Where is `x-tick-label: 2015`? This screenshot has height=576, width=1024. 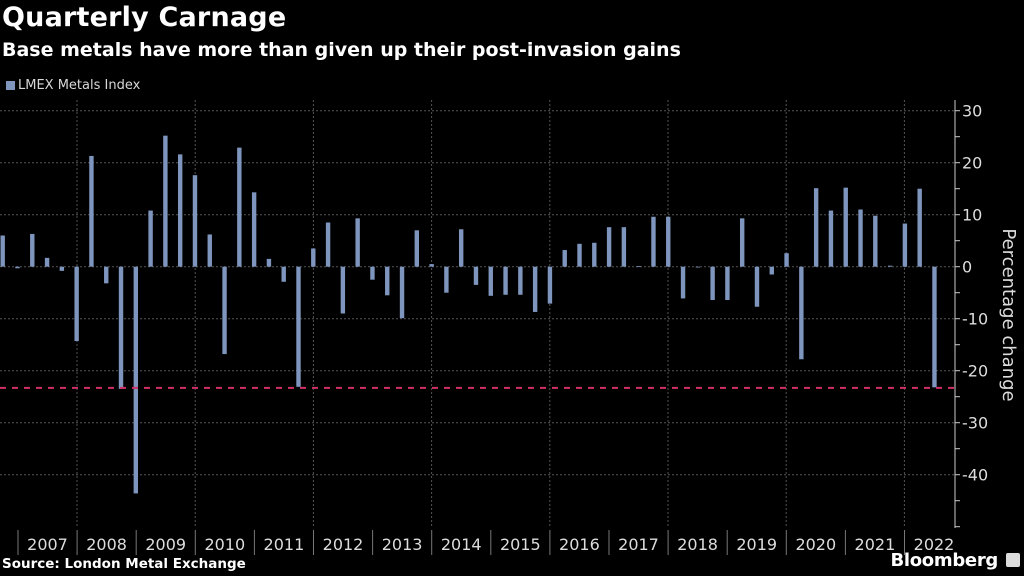 x-tick-label: 2015 is located at coordinates (520, 544).